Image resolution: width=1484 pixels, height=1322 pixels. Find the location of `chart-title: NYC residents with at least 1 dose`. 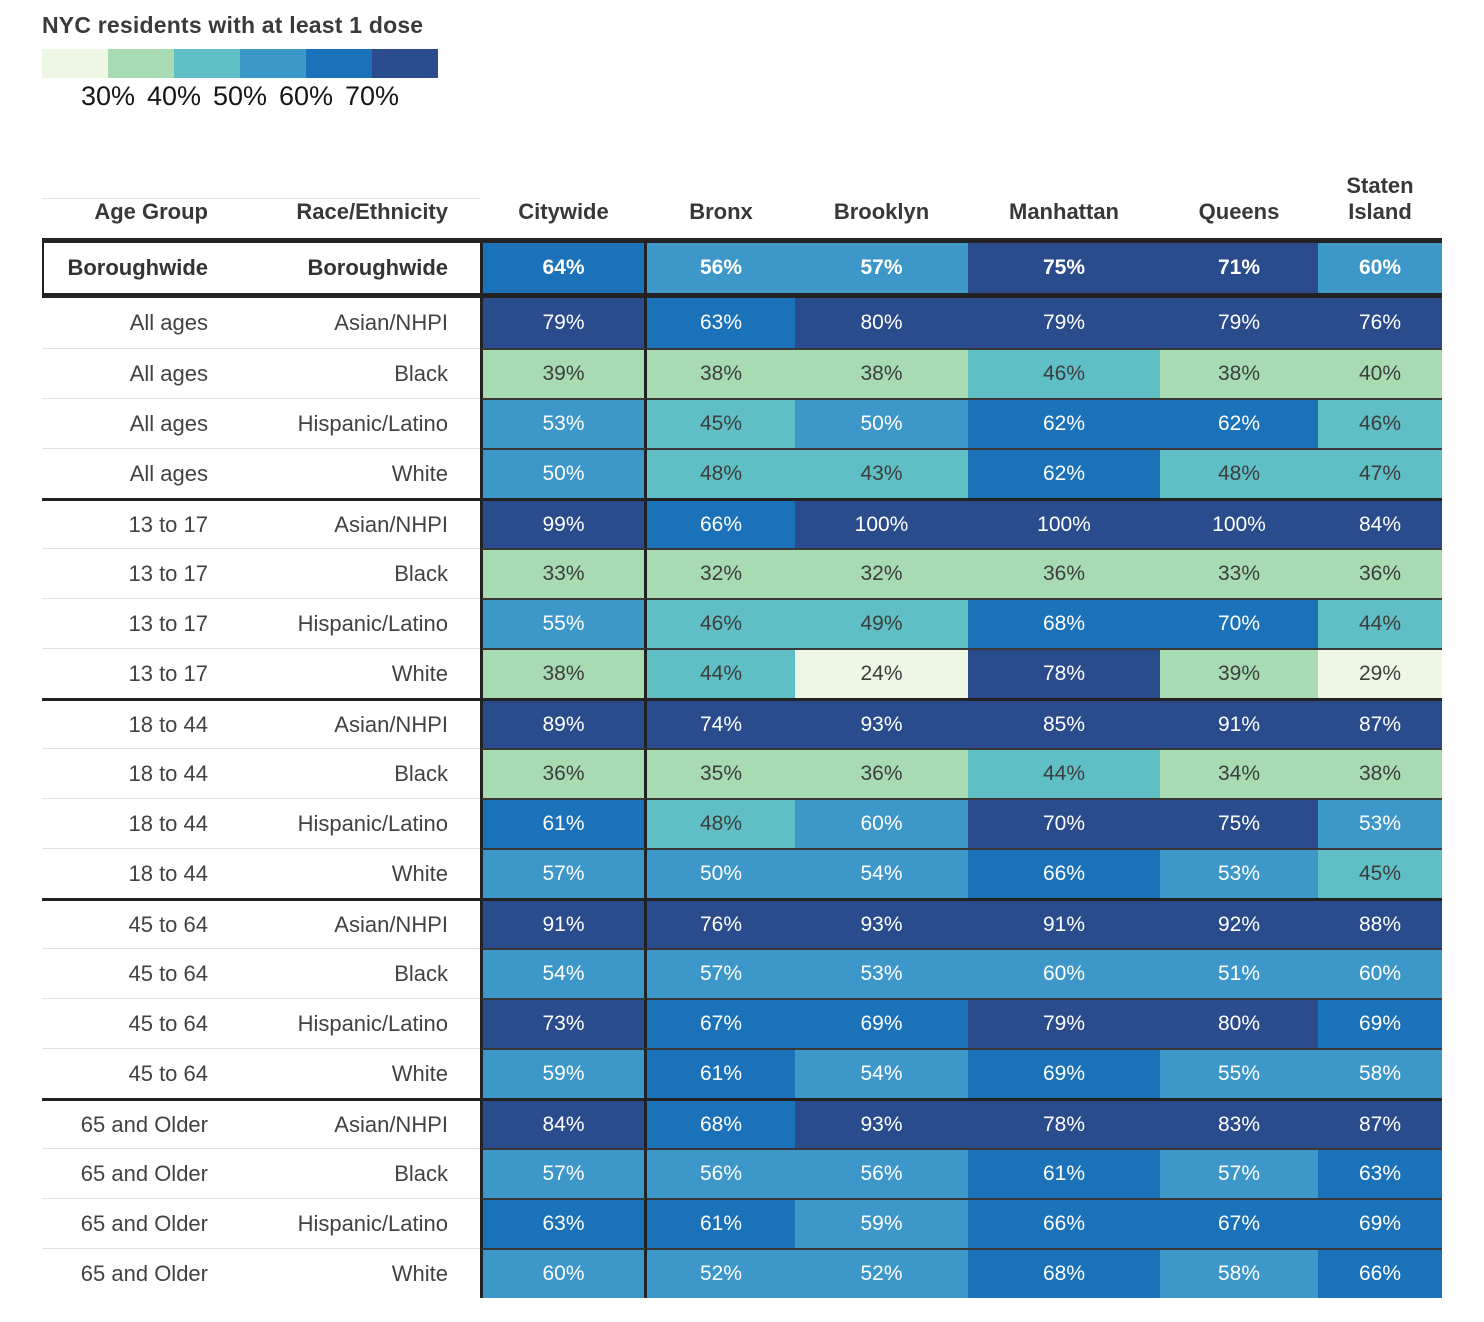

chart-title: NYC residents with at least 1 dose is located at coordinates (233, 25).